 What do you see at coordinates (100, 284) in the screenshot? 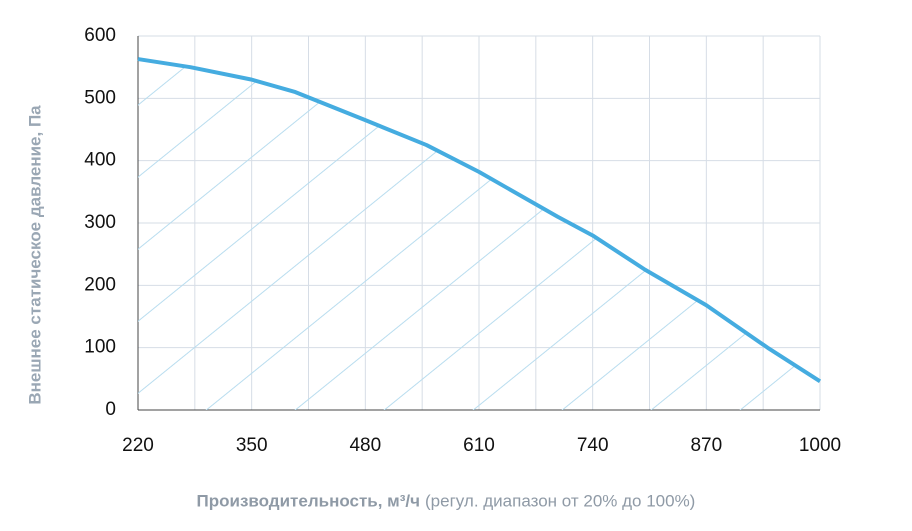
I see `y-tick-label: 200` at bounding box center [100, 284].